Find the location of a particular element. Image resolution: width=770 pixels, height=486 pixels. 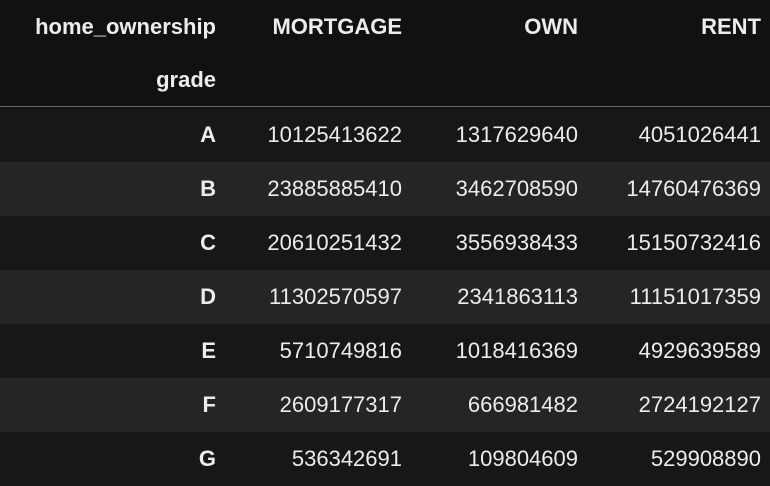

cell-own: 3462708590 is located at coordinates (516, 188).